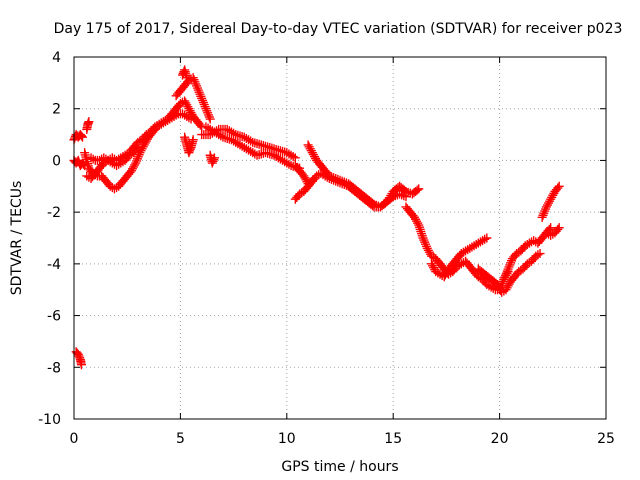 Image resolution: width=640 pixels, height=480 pixels. Describe the element at coordinates (339, 467) in the screenshot. I see `x-axis-label: GPS time / hours` at that location.